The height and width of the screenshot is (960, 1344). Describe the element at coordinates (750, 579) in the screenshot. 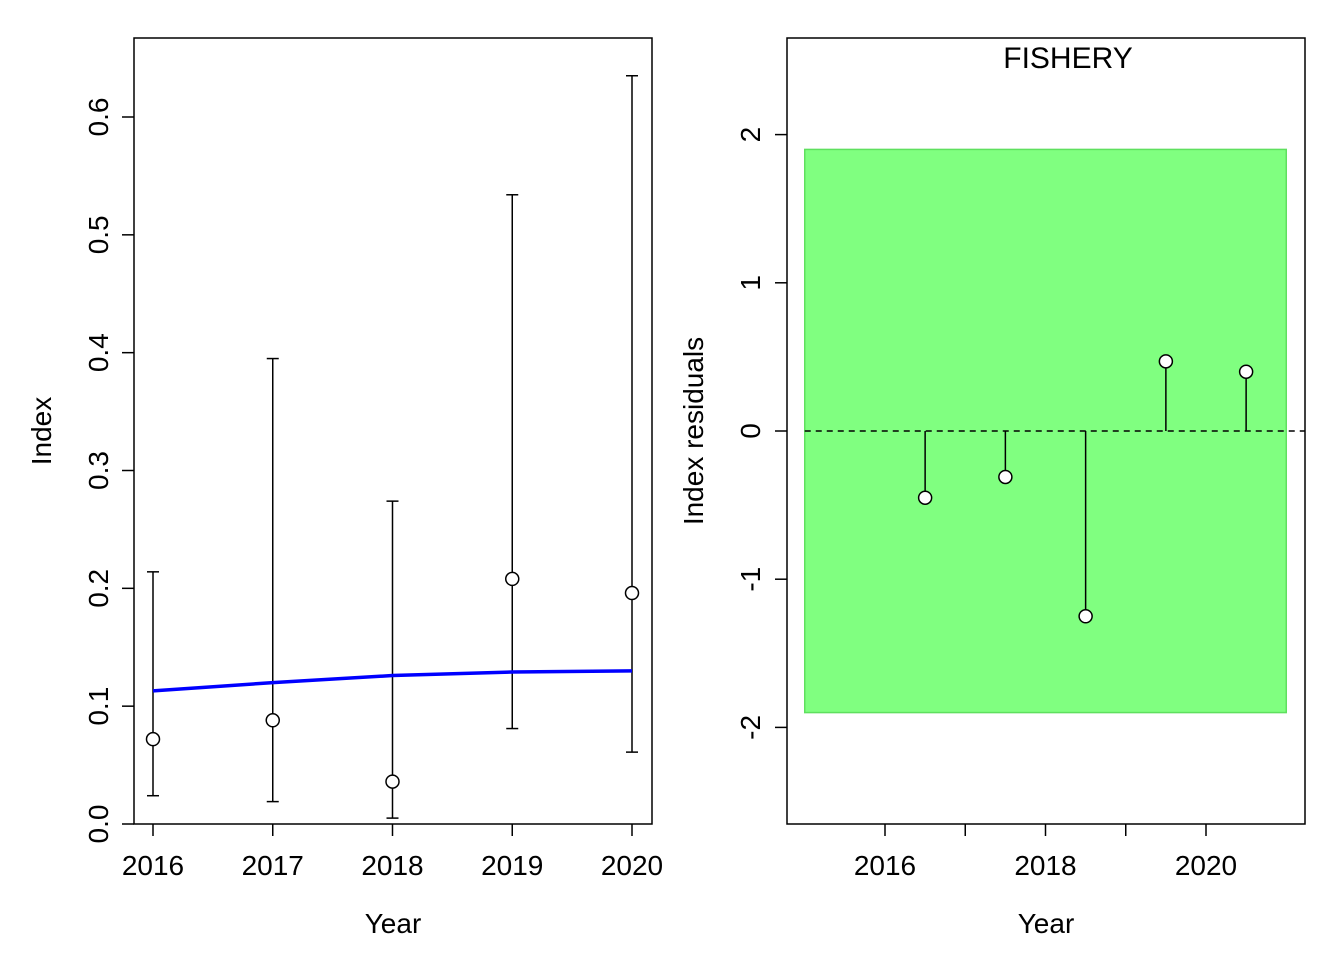

I see `right-y-tick-label: -1` at that location.